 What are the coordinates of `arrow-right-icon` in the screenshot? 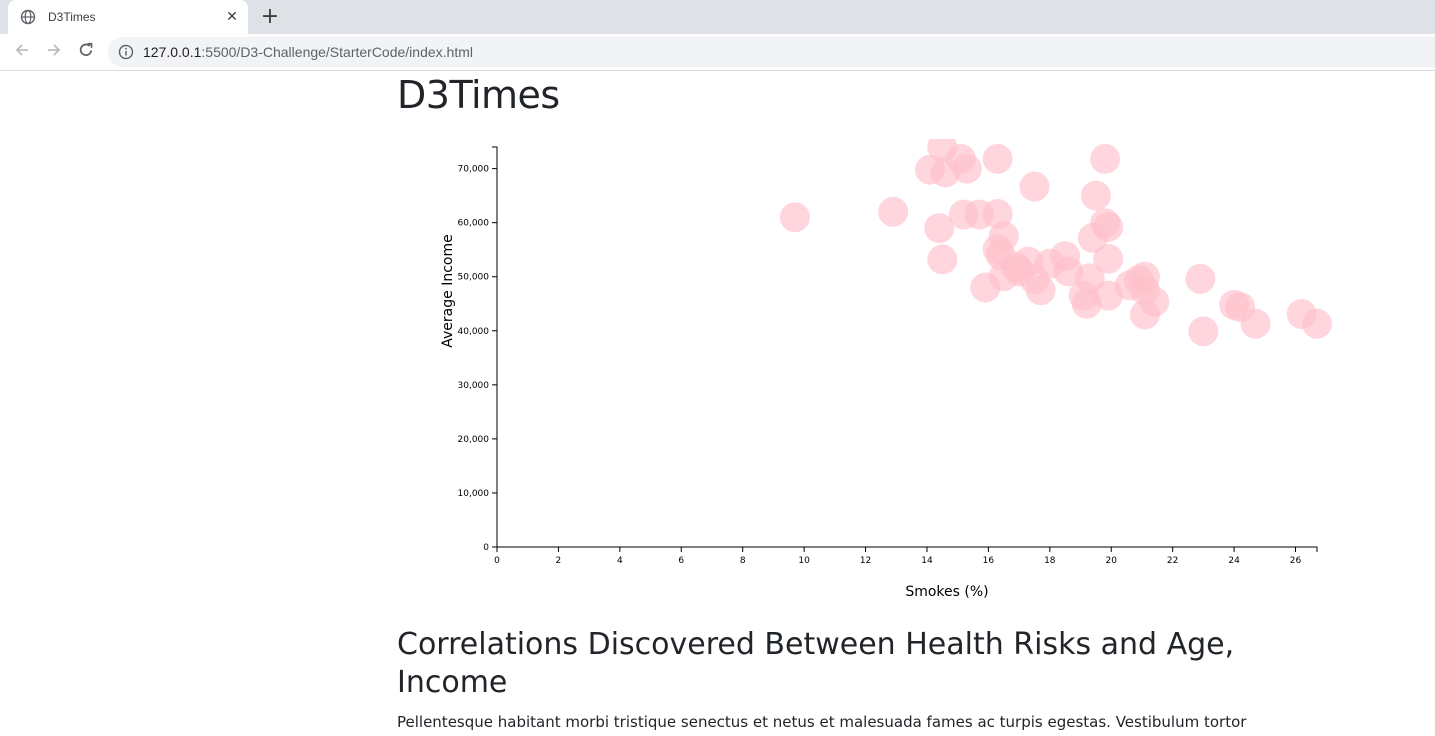 It's located at (54, 52).